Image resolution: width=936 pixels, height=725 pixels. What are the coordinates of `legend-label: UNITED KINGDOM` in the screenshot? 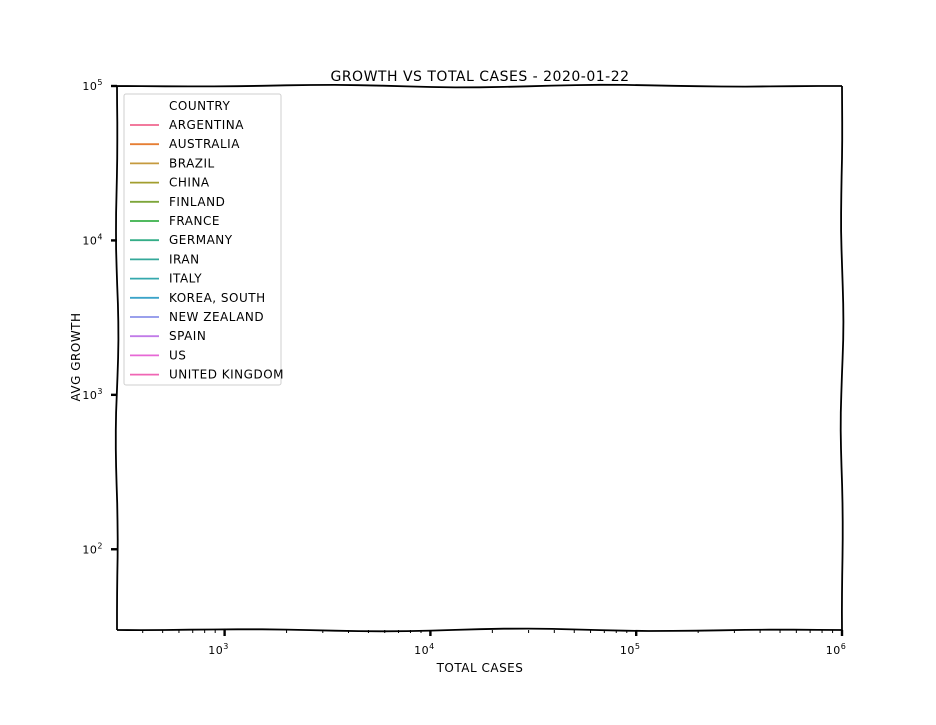 It's located at (226, 375).